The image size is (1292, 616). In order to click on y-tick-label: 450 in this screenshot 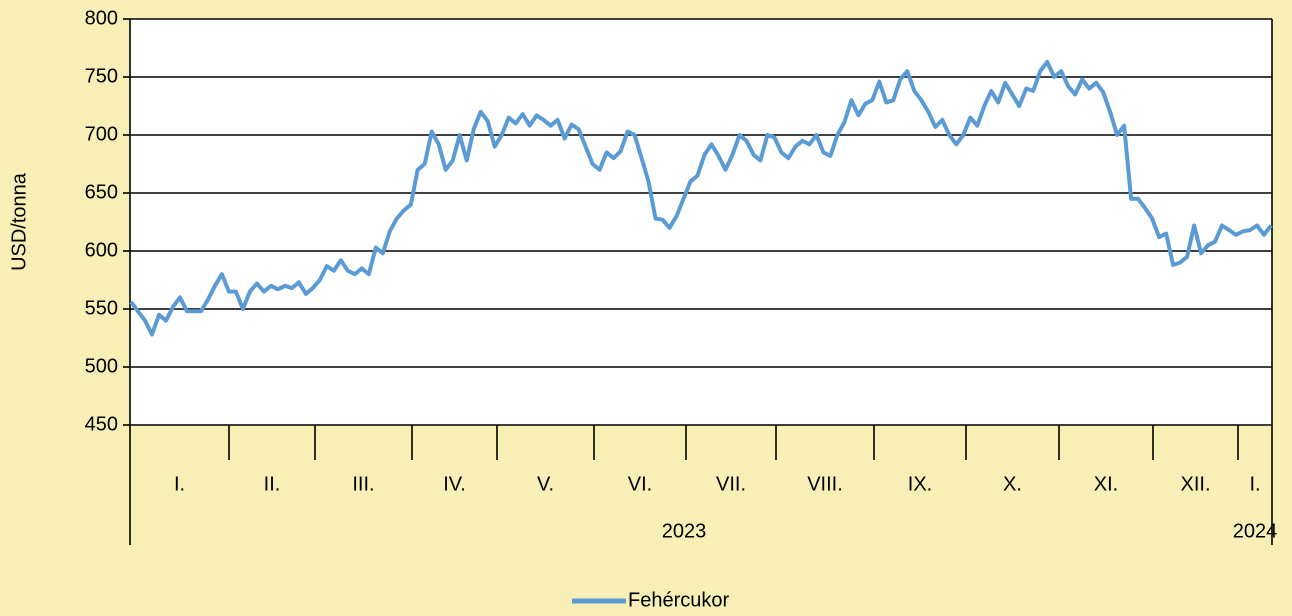, I will do `click(101, 424)`.